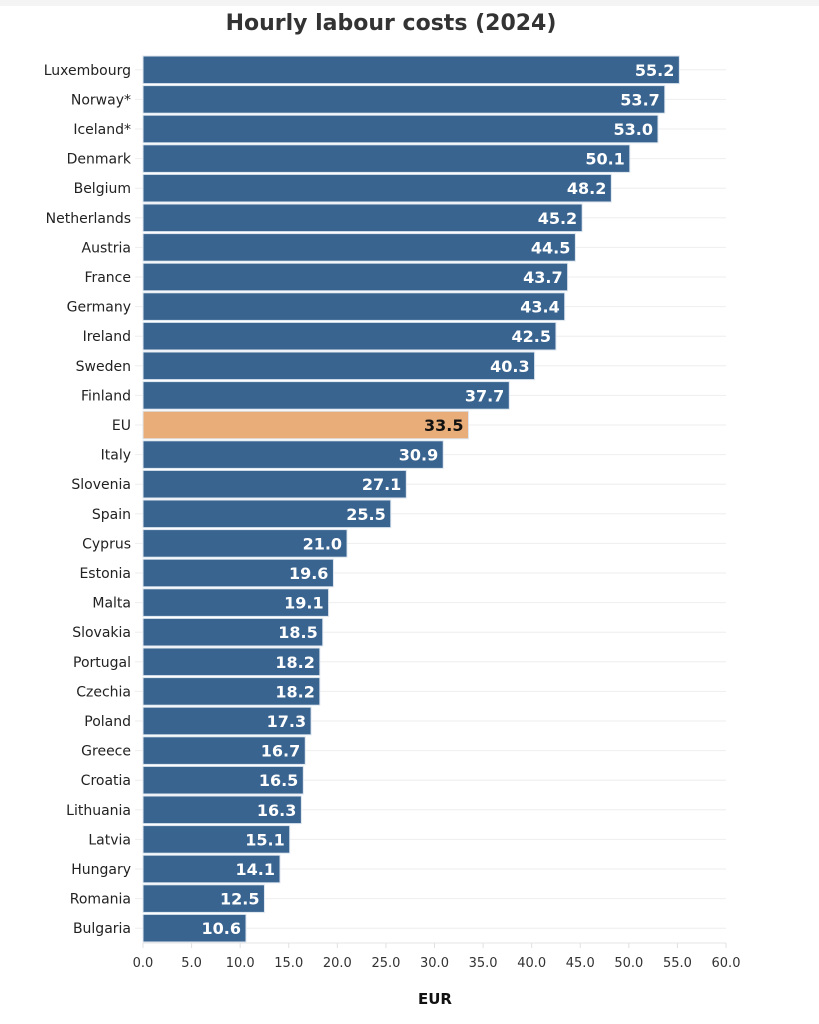 This screenshot has height=1024, width=819. Describe the element at coordinates (557, 218) in the screenshot. I see `data-label: 45.2` at that location.